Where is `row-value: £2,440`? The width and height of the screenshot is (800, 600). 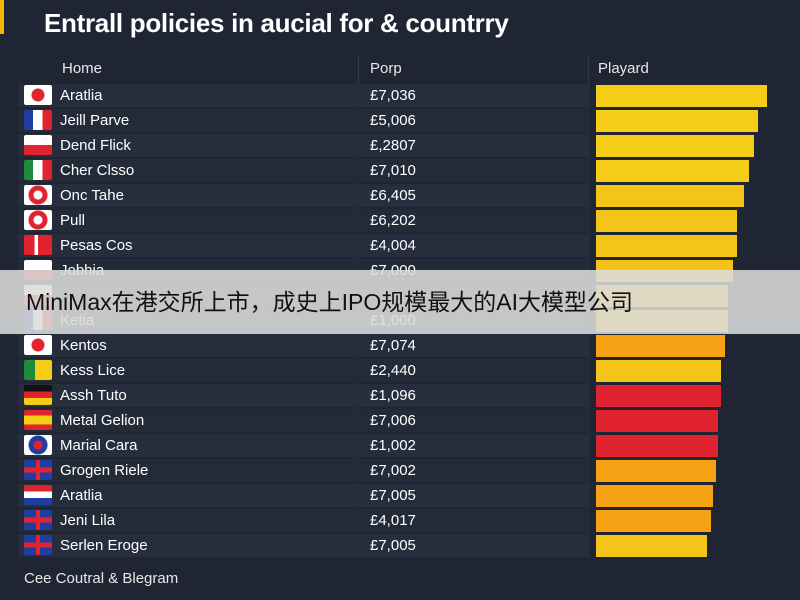
row-value: £2,440 is located at coordinates (393, 370).